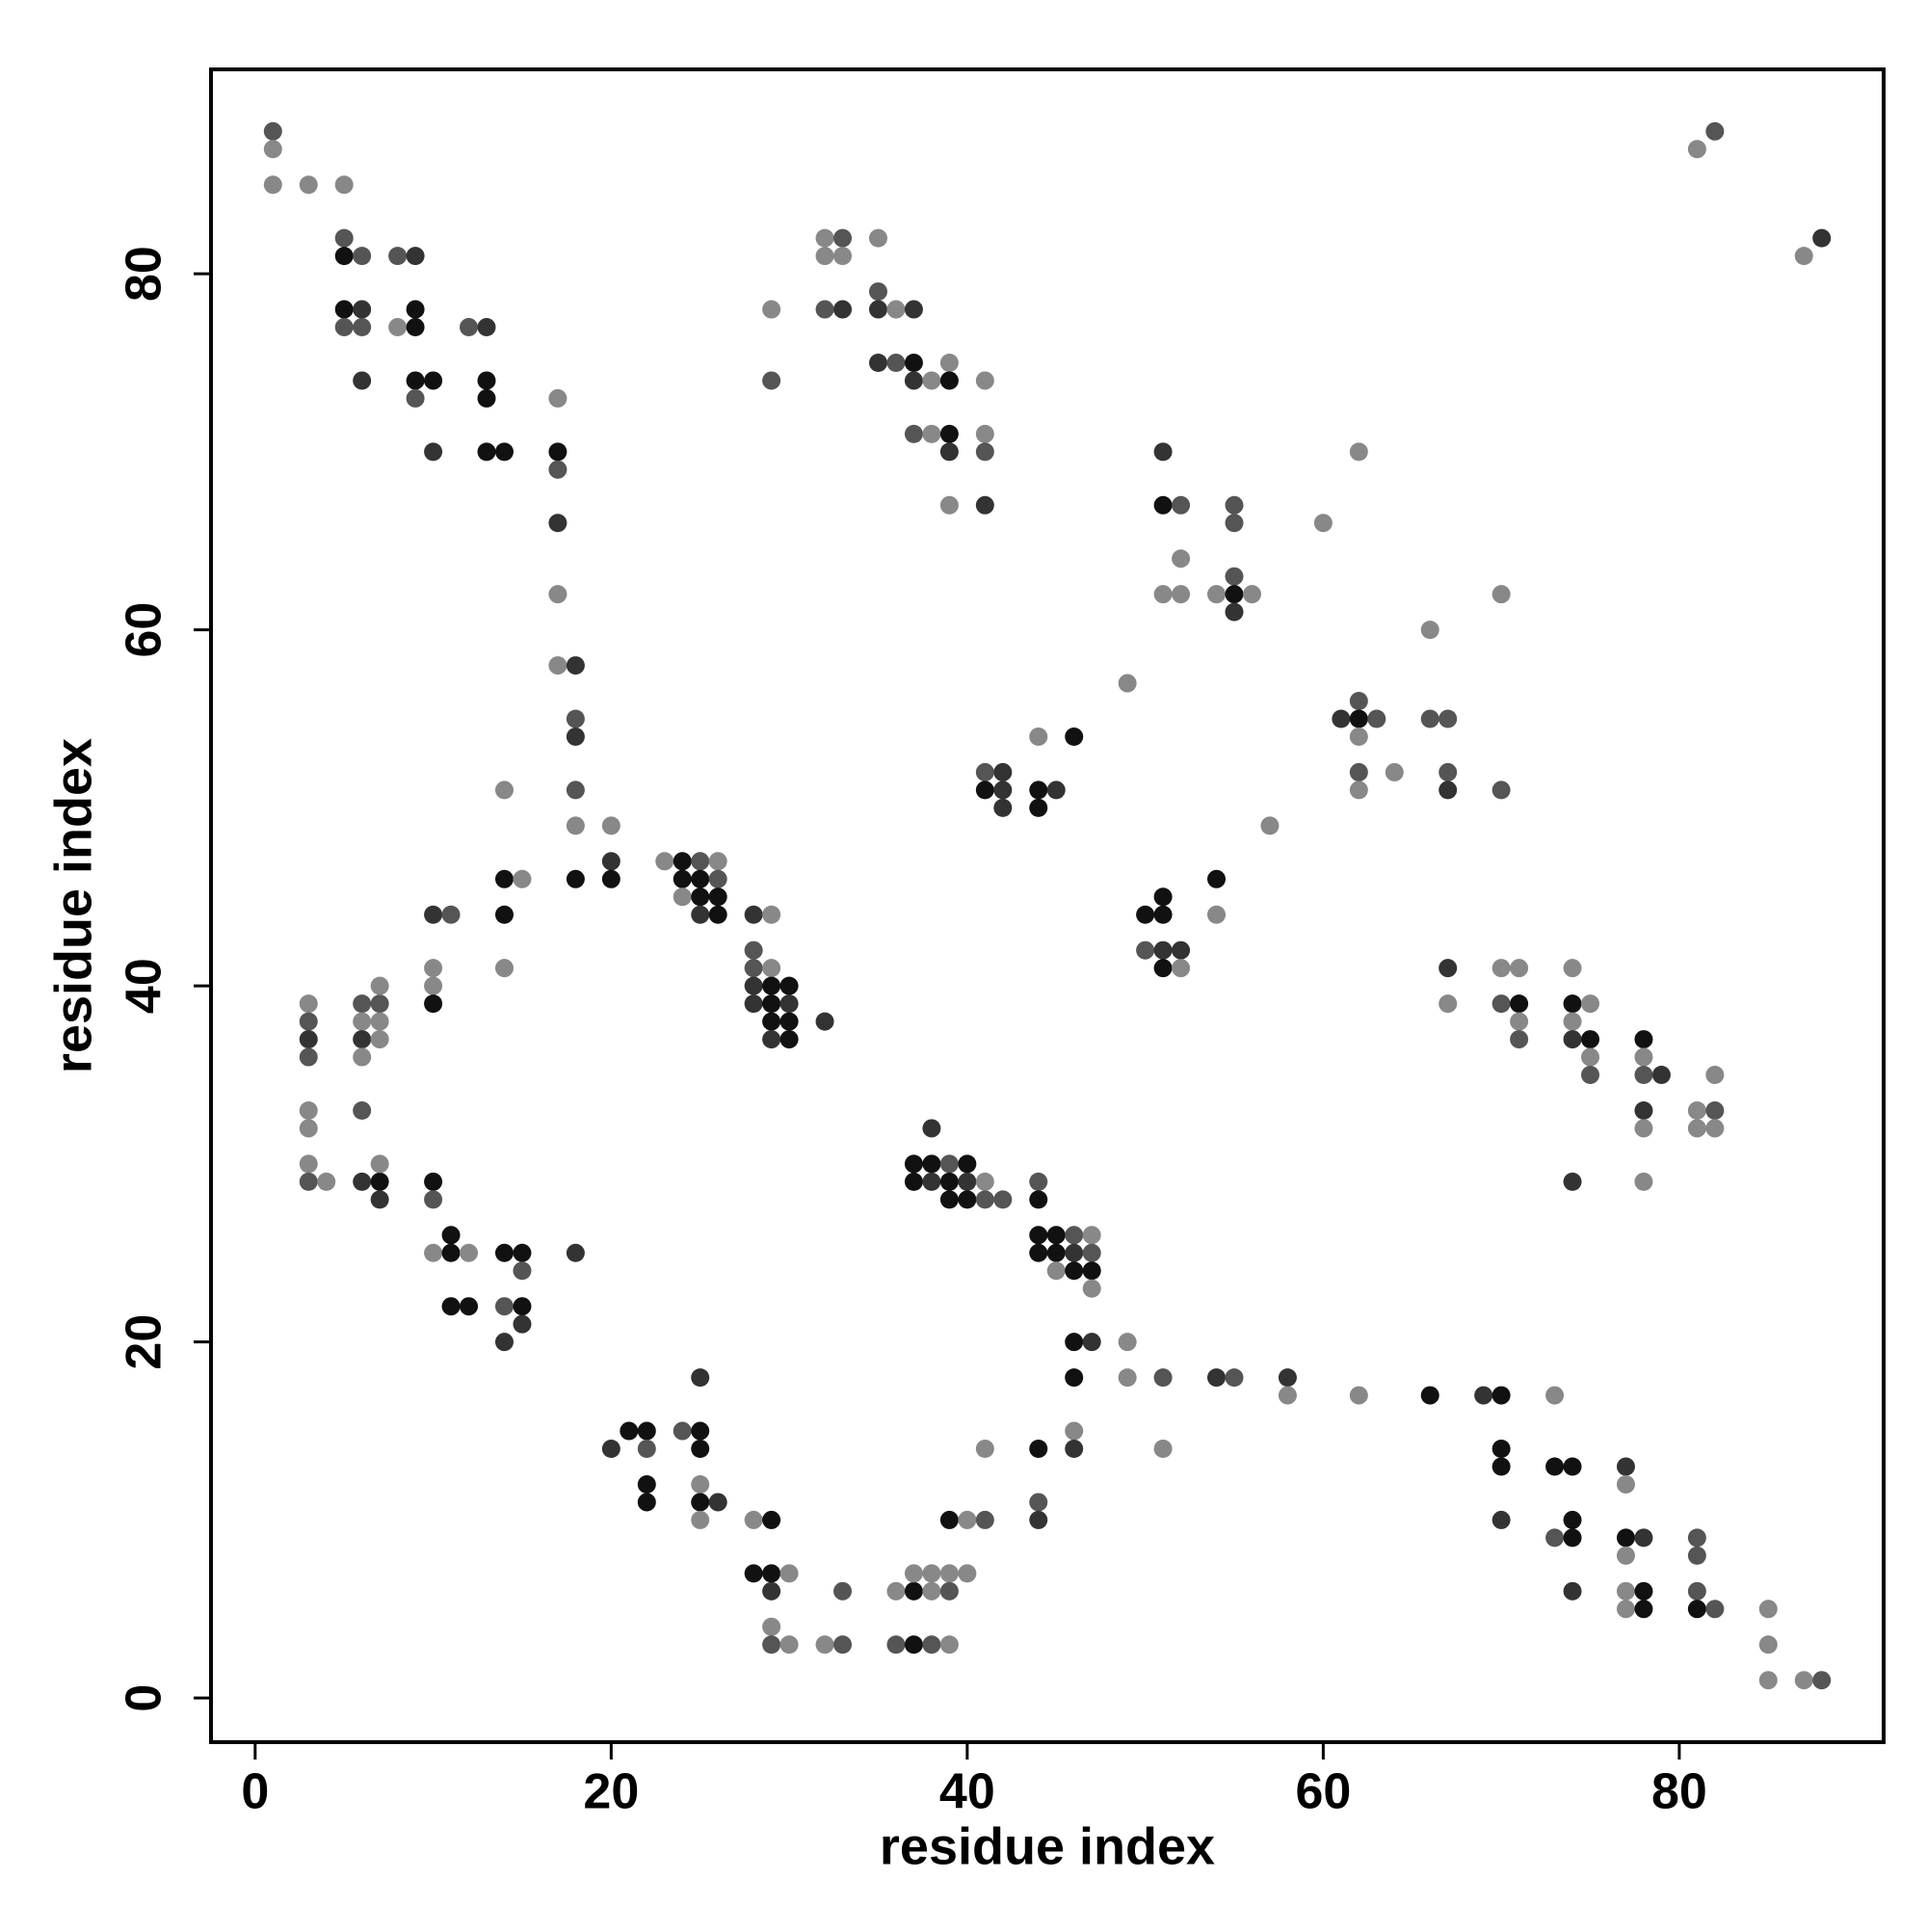 This screenshot has height=1932, width=1927. What do you see at coordinates (1679, 1792) in the screenshot?
I see `x-tick-label: 80` at bounding box center [1679, 1792].